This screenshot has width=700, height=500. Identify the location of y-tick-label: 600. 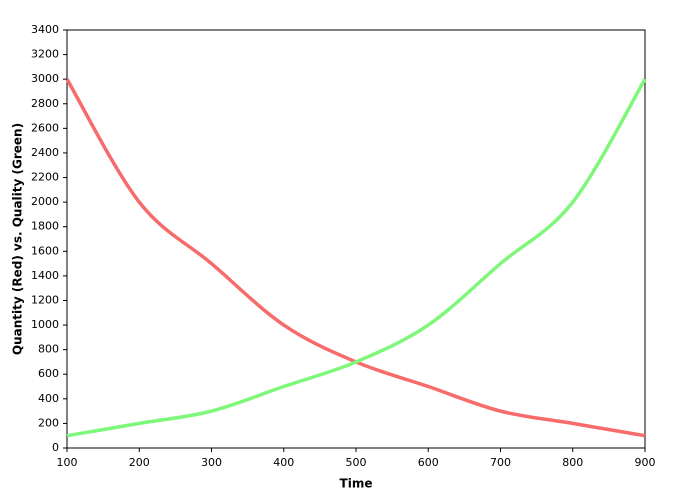
(48, 373).